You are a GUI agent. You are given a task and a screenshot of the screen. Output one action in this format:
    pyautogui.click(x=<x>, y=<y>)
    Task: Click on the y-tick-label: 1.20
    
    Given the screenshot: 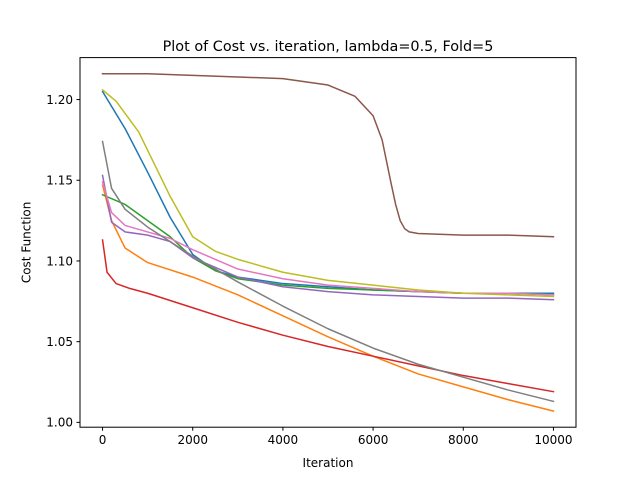 What is the action you would take?
    pyautogui.click(x=59, y=100)
    